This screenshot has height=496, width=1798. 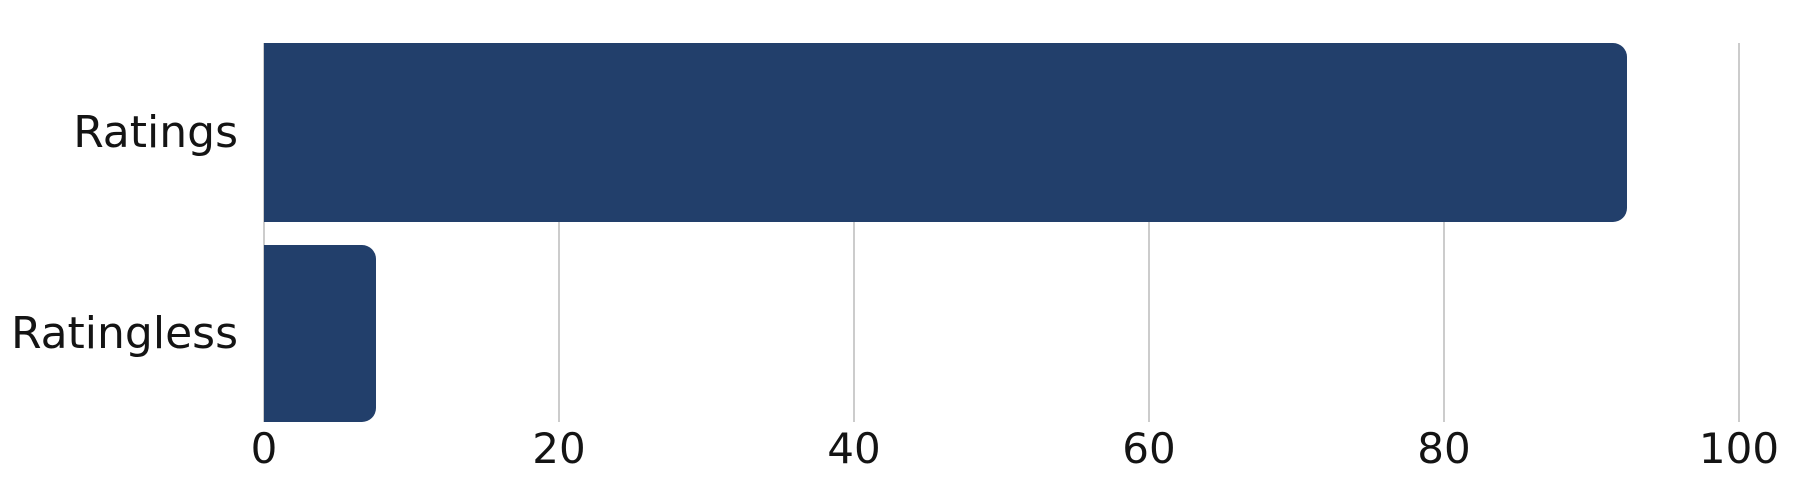 What do you see at coordinates (264, 448) in the screenshot?
I see `x-tick-label: 0` at bounding box center [264, 448].